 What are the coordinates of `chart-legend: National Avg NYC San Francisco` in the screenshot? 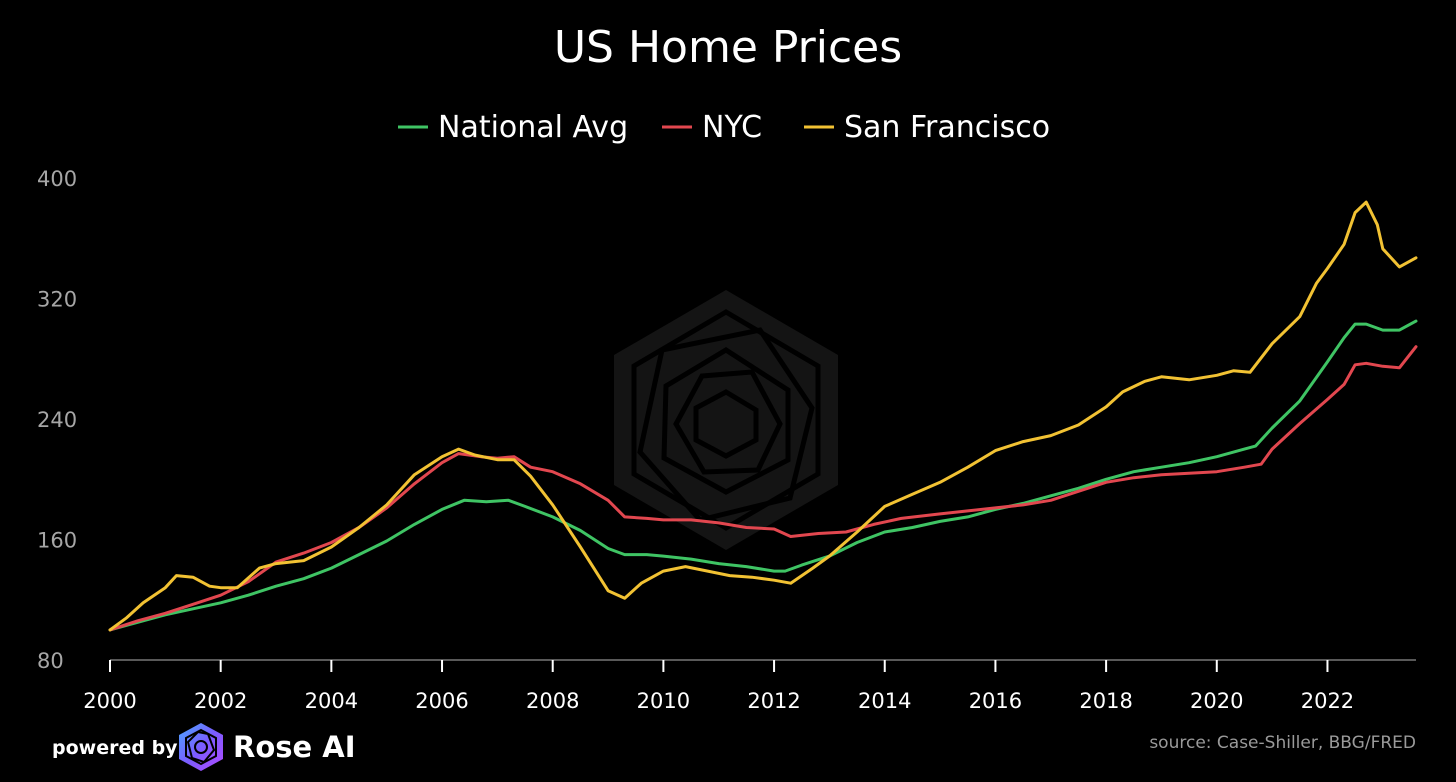 It's located at (724, 127).